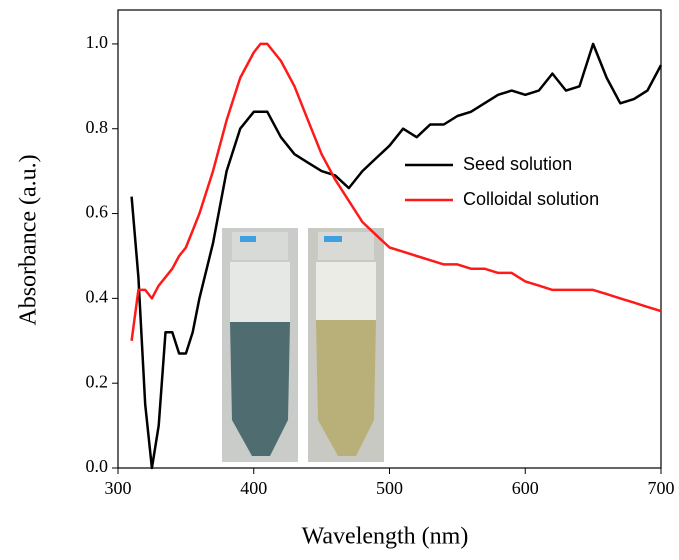 The height and width of the screenshot is (560, 679). What do you see at coordinates (253, 488) in the screenshot?
I see `x-tick-label: 400` at bounding box center [253, 488].